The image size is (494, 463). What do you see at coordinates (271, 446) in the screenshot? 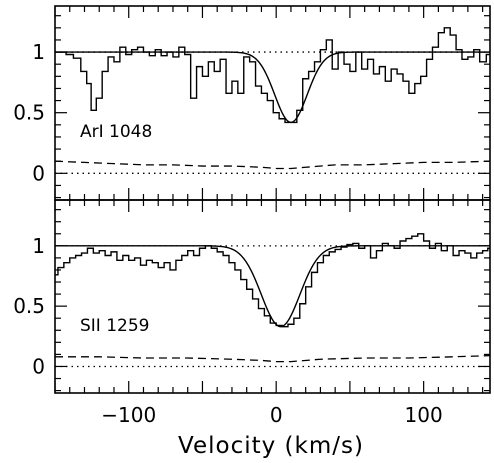
I see `x-axis-label: Velocity (km/s)` at bounding box center [271, 446].